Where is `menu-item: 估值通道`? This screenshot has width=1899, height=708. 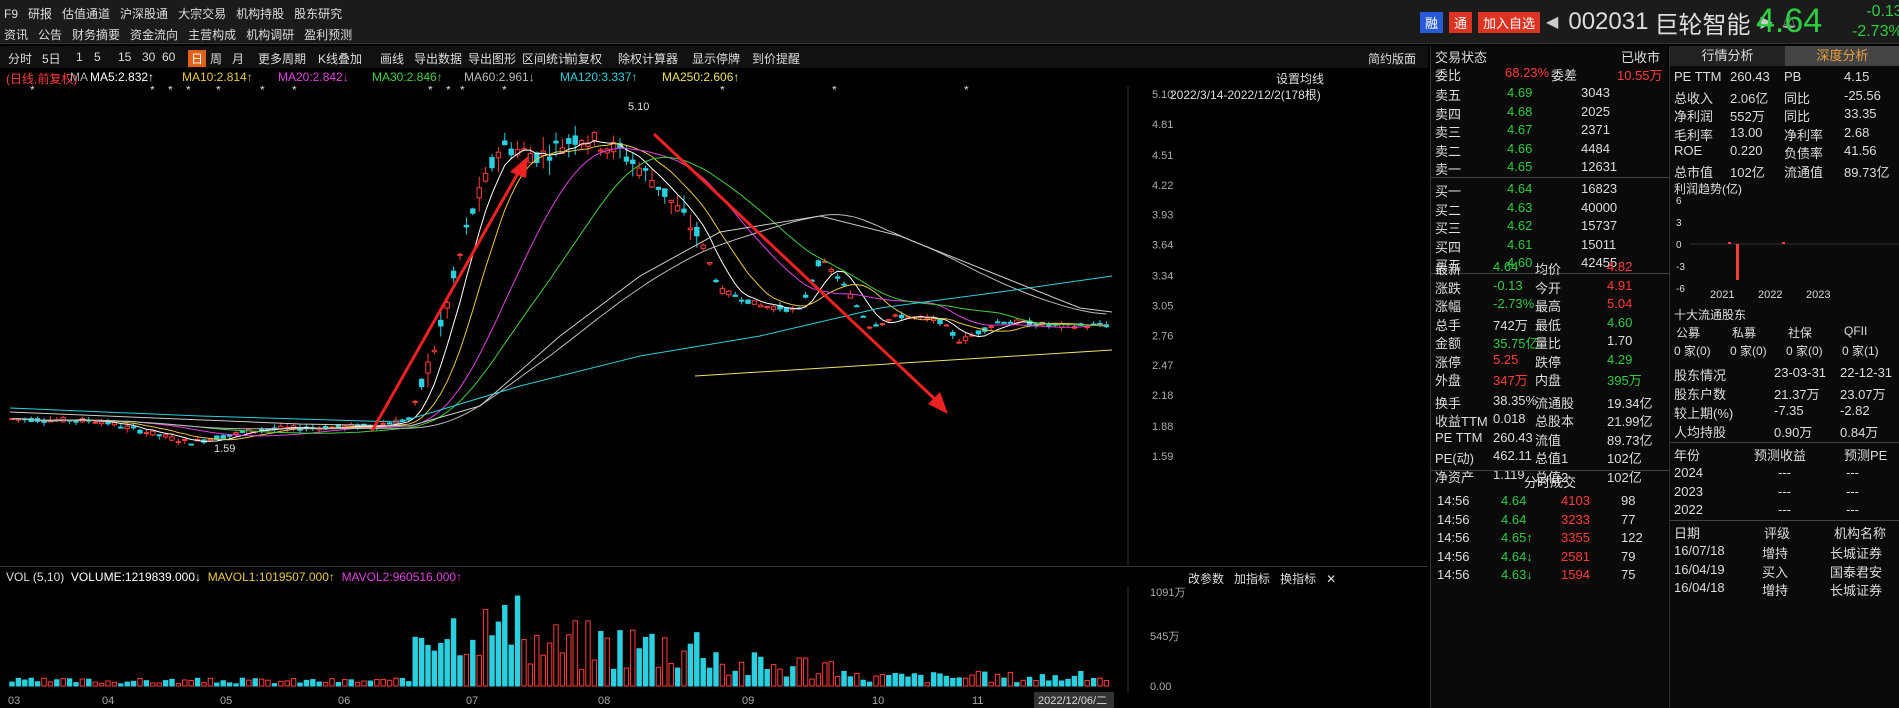
menu-item: 估值通道 is located at coordinates (86, 14).